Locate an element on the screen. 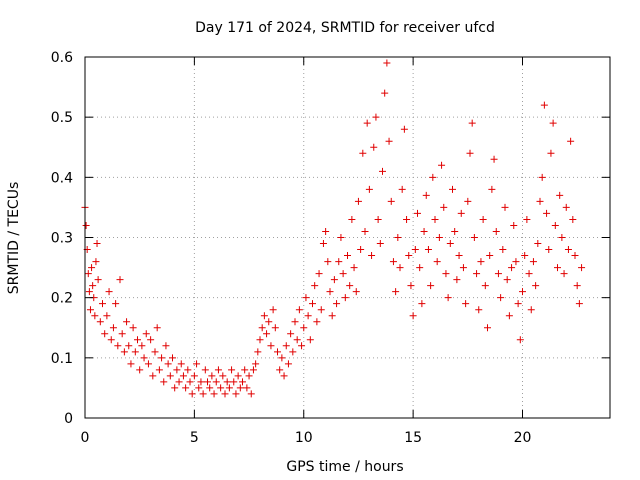  x-tick-label: 15 is located at coordinates (413, 438).